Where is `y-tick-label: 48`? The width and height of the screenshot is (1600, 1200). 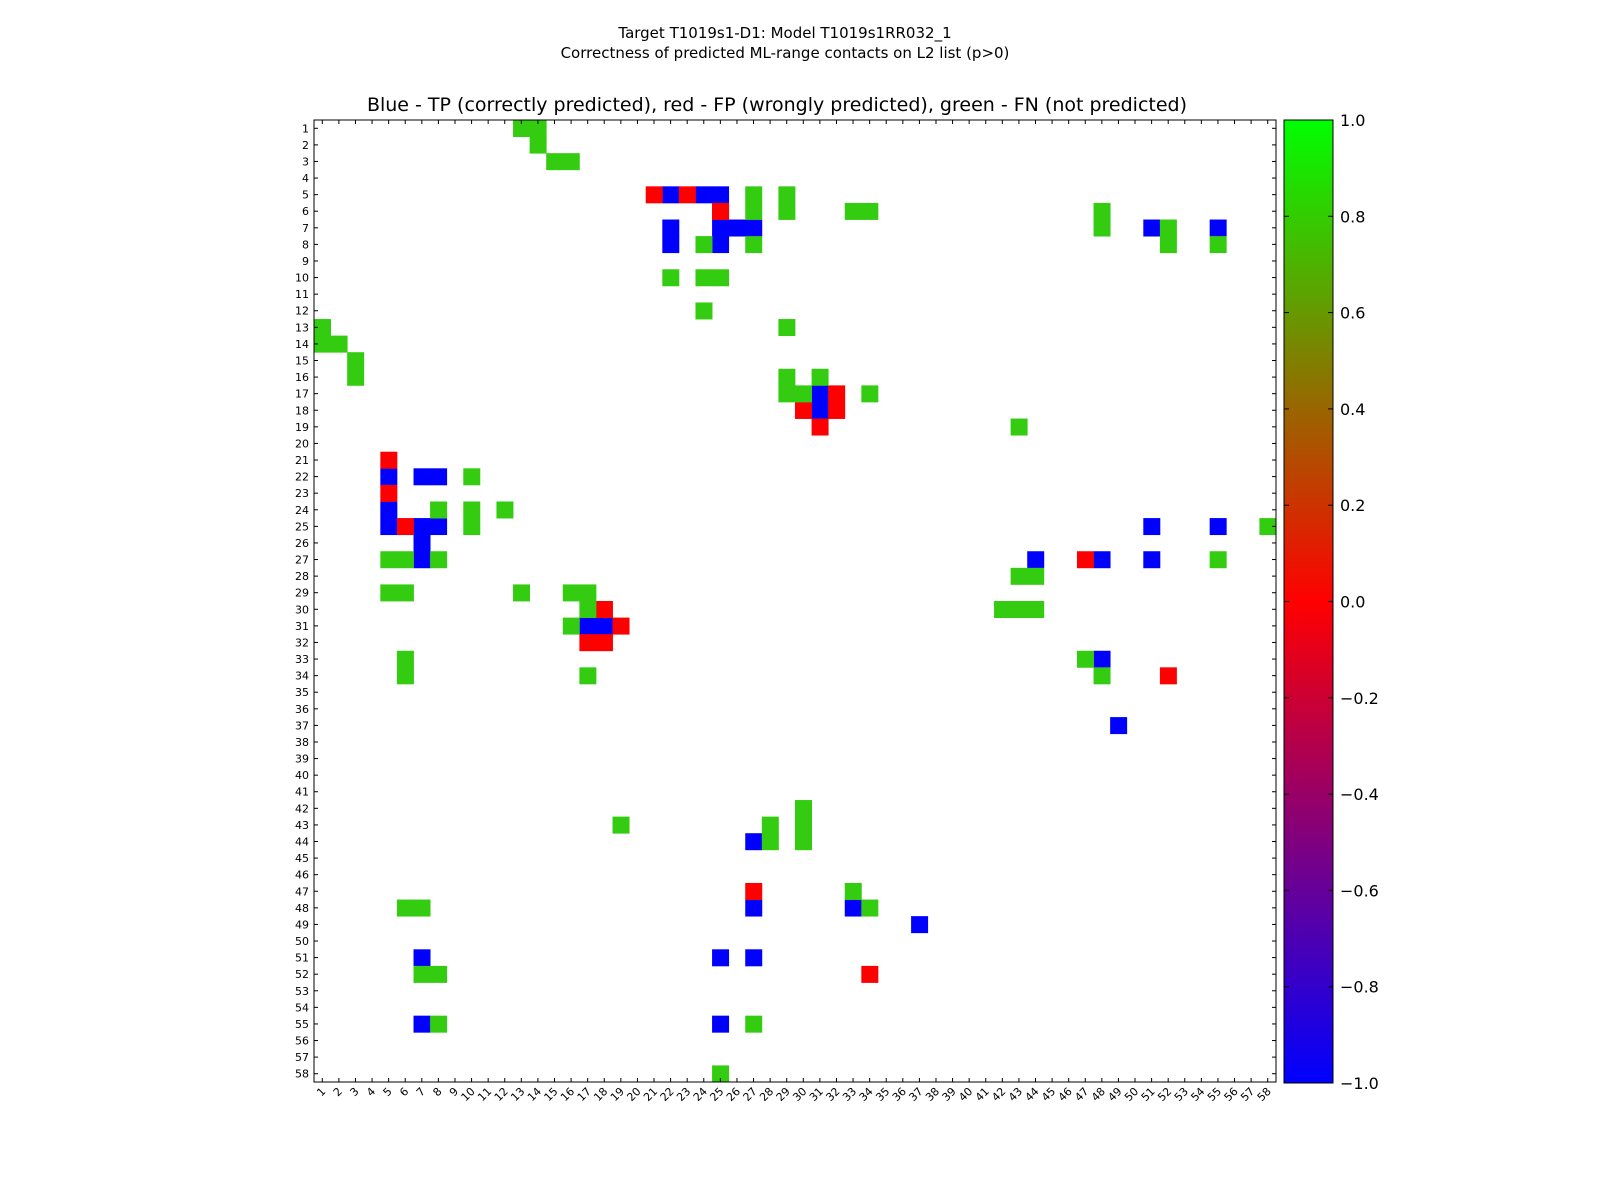
y-tick-label: 48 is located at coordinates (302, 908).